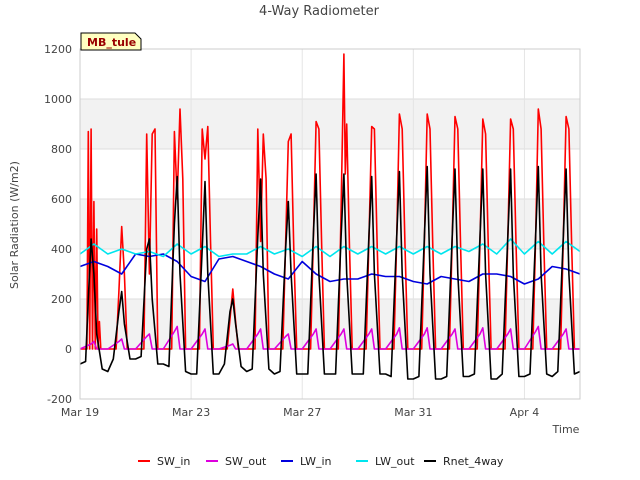 The image size is (640, 480). Describe the element at coordinates (473, 461) in the screenshot. I see `legend-label: Rnet_4way` at that location.